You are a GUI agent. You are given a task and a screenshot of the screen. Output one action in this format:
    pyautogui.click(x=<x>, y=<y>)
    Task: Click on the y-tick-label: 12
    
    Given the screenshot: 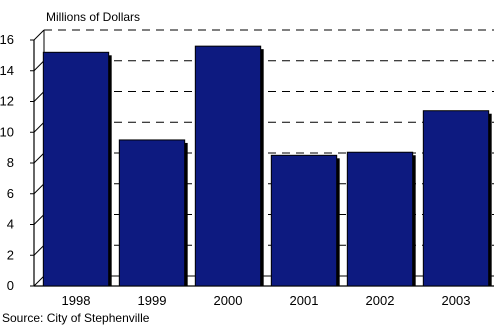 What is the action you would take?
    pyautogui.click(x=7, y=101)
    